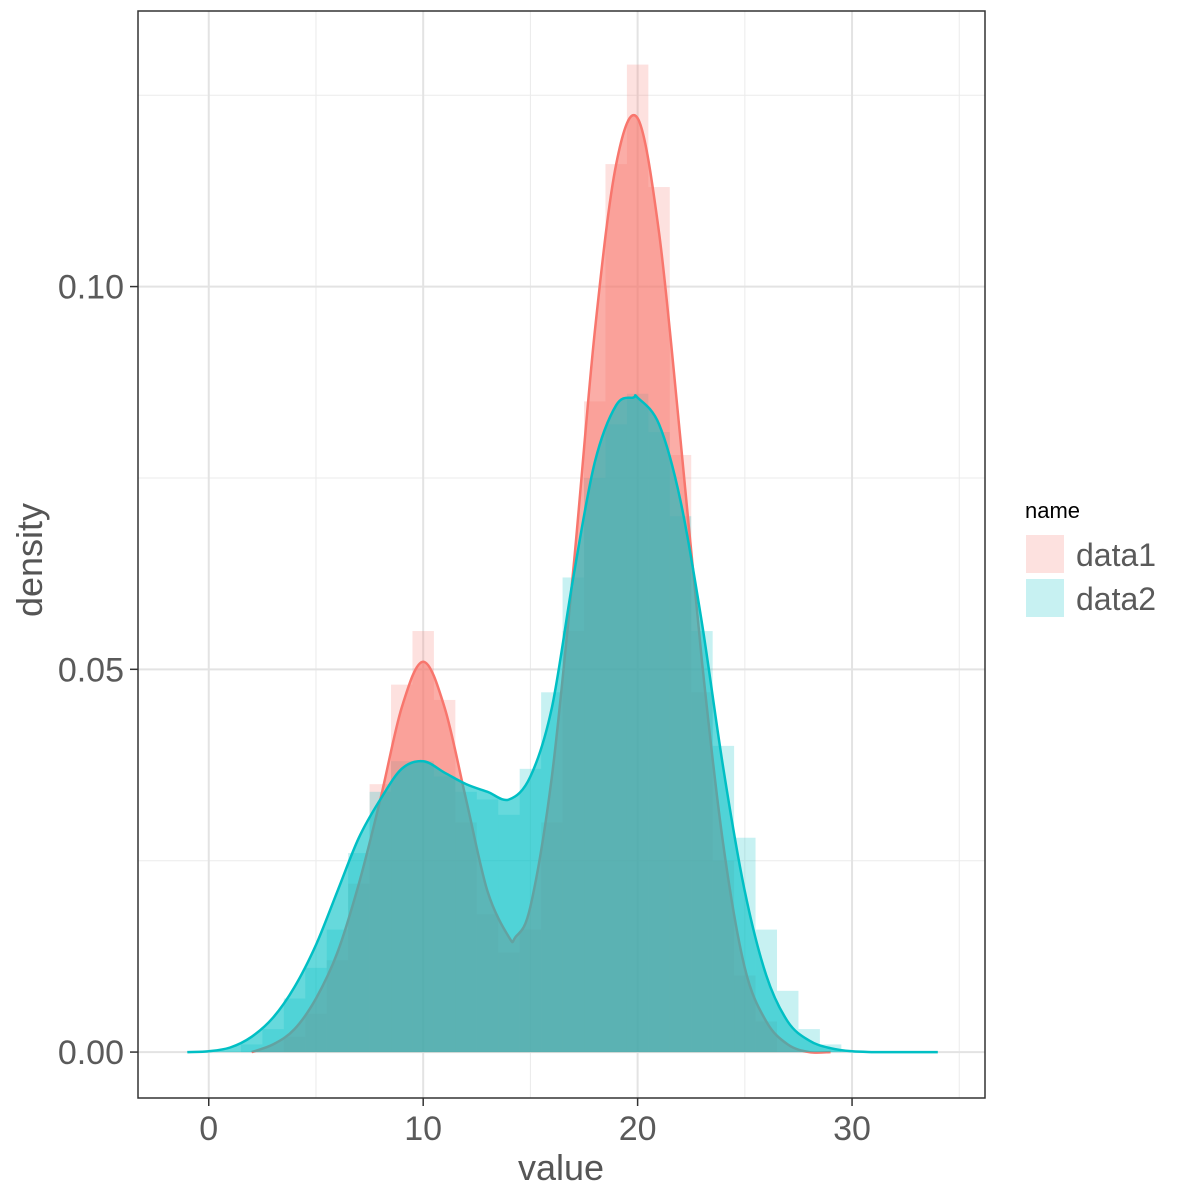  Describe the element at coordinates (561, 1167) in the screenshot. I see `x-axis-title: value` at that location.